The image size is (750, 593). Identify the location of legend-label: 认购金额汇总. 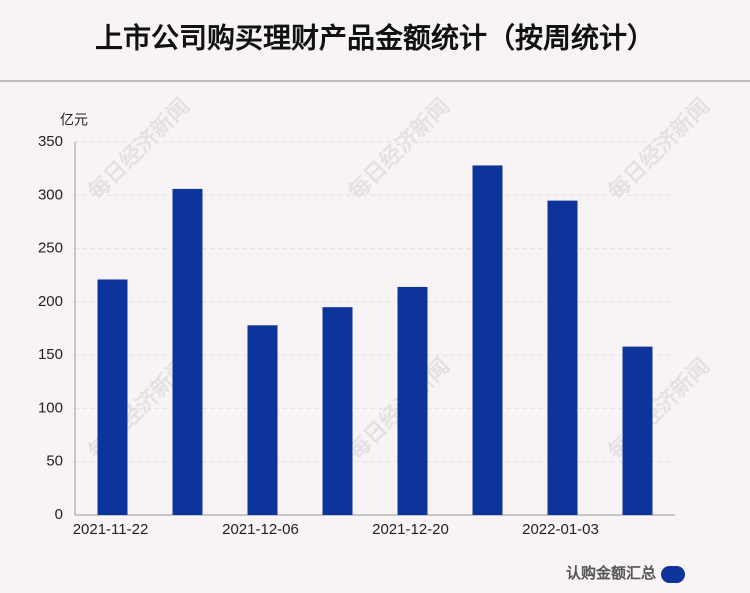
(611, 573).